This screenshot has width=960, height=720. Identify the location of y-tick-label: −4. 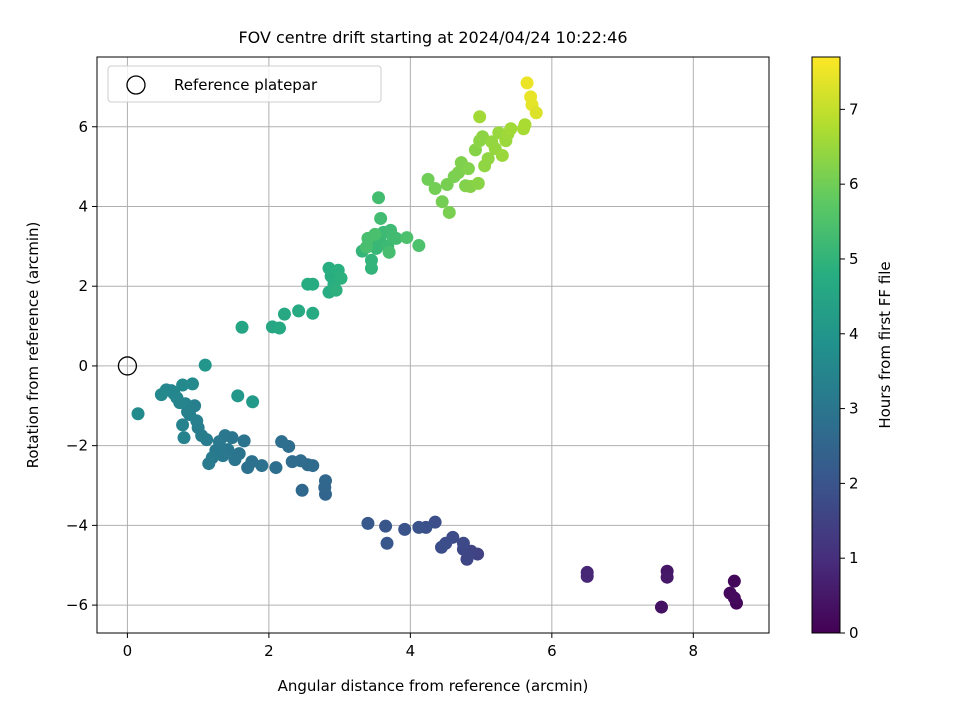
(77, 525).